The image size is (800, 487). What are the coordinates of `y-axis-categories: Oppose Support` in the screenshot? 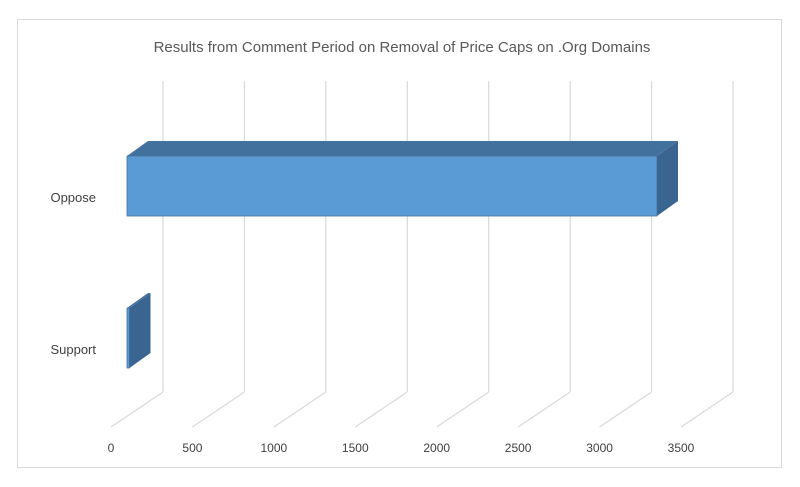 It's located at (73, 273).